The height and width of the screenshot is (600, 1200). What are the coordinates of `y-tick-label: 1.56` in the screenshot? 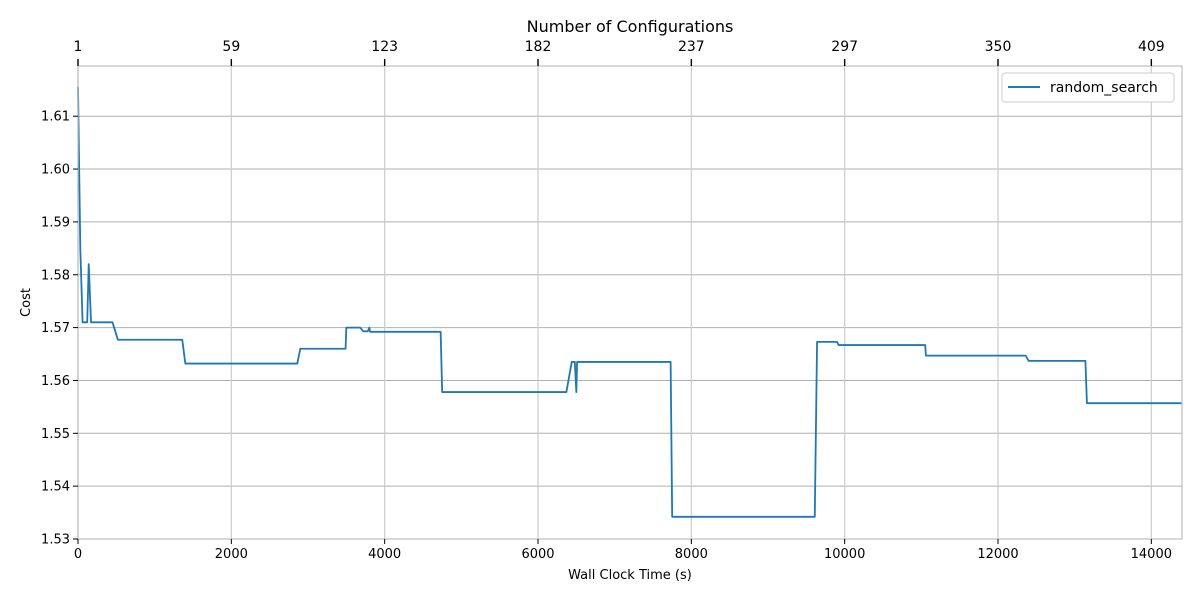 It's located at (55, 381).